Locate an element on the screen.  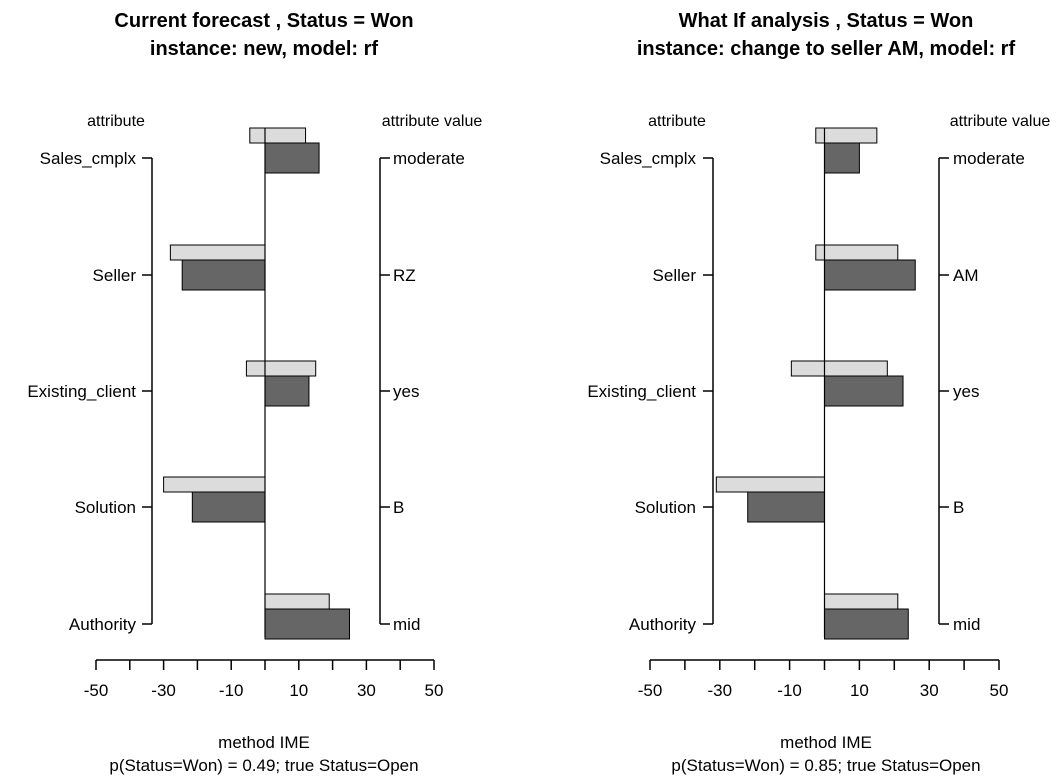
attribute-value-label: RZ is located at coordinates (404, 275).